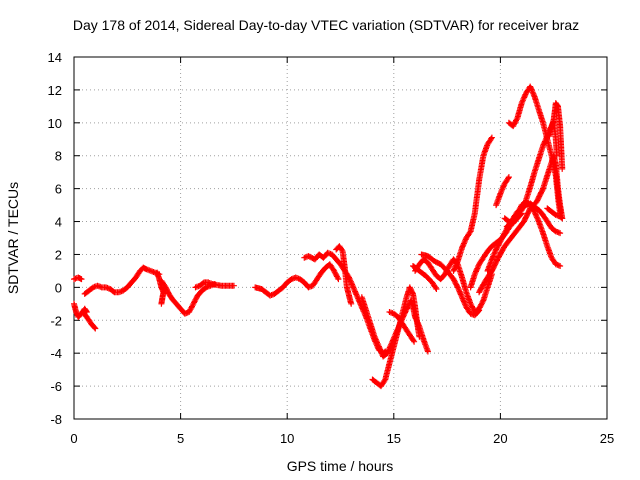 This screenshot has height=480, width=640. Describe the element at coordinates (55, 123) in the screenshot. I see `y-tick-label: 10` at that location.